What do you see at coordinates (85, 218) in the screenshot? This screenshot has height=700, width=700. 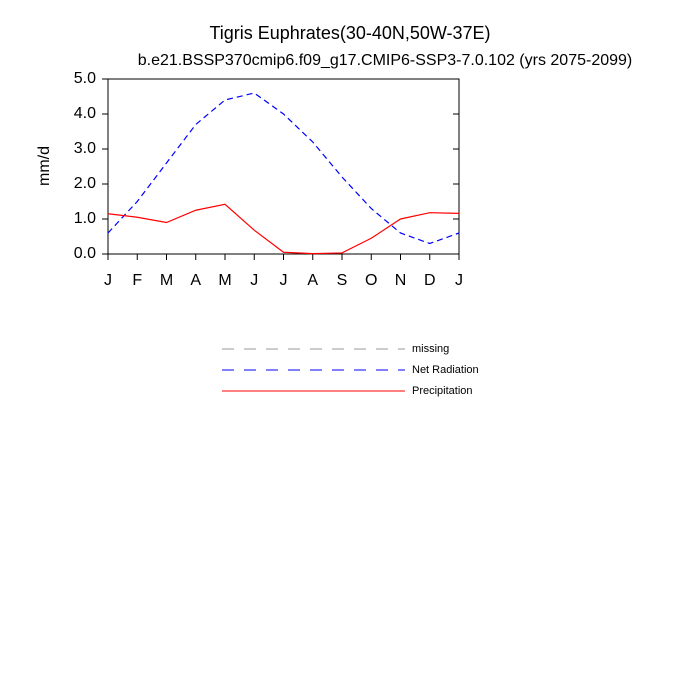 I see `y-tick-label: 1.0` at bounding box center [85, 218].